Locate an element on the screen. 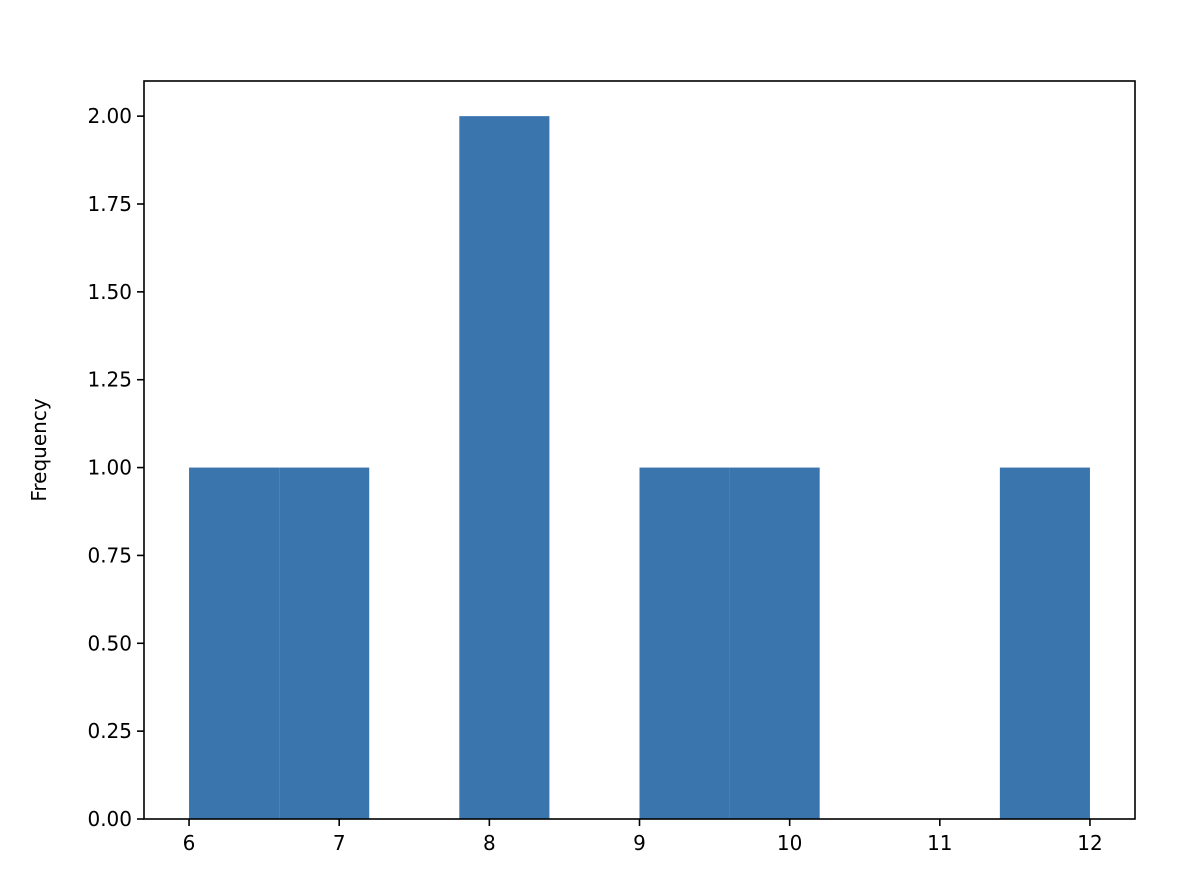  x-tick-label: 9 is located at coordinates (639, 843).